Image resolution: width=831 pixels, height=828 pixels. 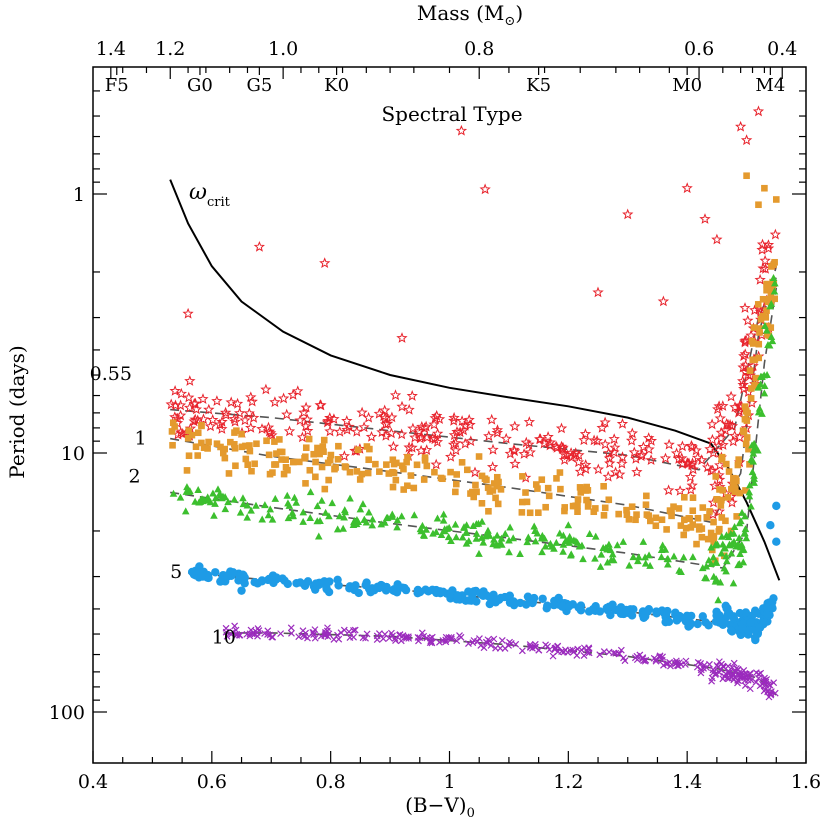 I want to click on series-10-points, so click(x=500, y=661).